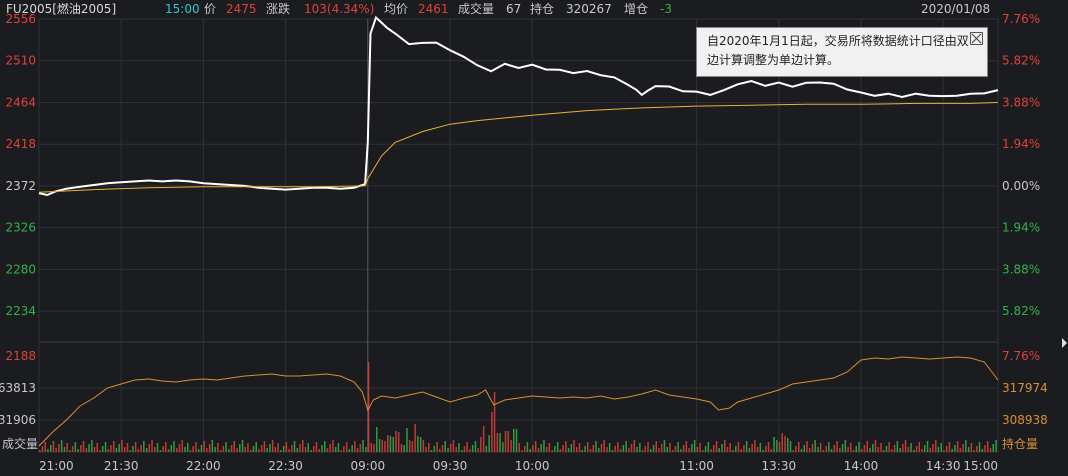 The height and width of the screenshot is (476, 1068). I want to click on pct-tick-label: 5.82%, so click(1021, 311).